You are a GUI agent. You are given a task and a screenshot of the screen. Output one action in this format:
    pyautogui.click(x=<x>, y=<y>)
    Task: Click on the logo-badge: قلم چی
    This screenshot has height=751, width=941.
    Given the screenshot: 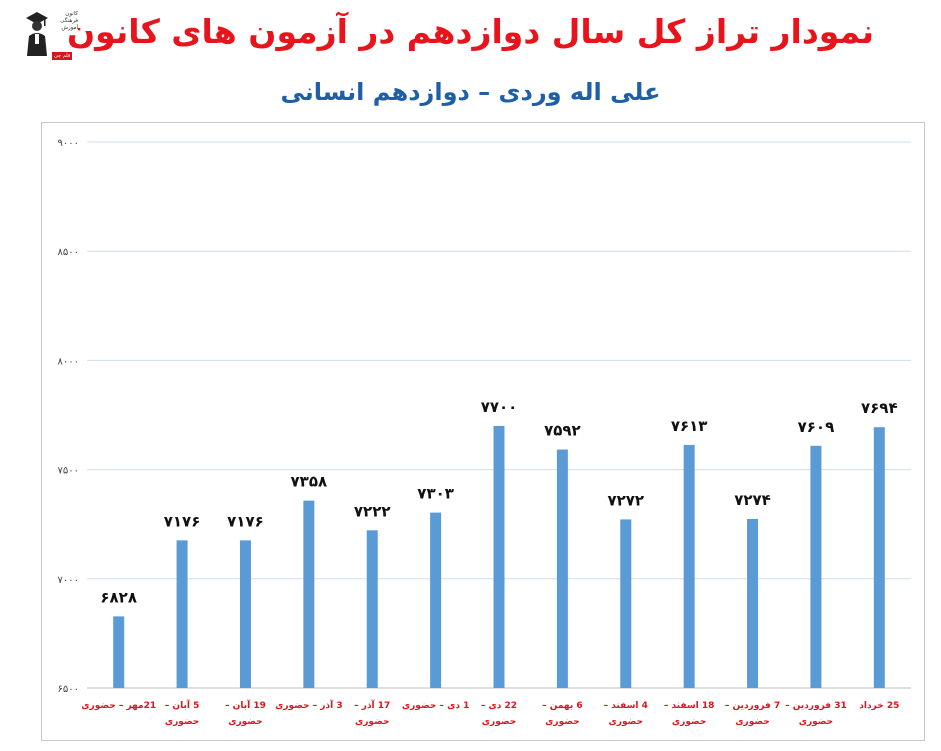 What is the action you would take?
    pyautogui.click(x=62, y=56)
    